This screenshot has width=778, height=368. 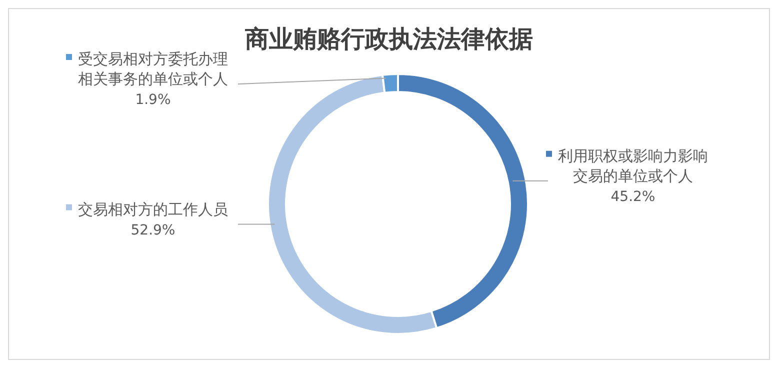 What do you see at coordinates (633, 196) in the screenshot?
I see `data-label: 45.2%` at bounding box center [633, 196].